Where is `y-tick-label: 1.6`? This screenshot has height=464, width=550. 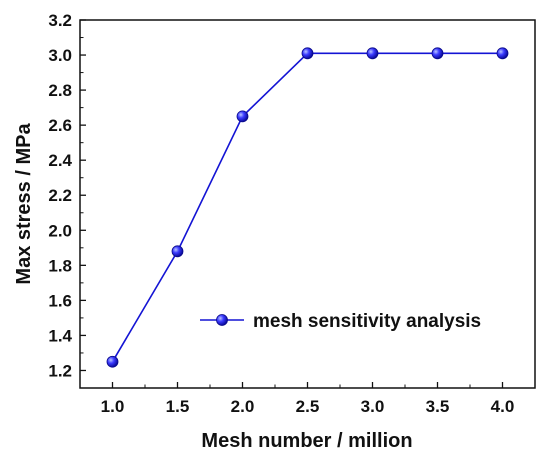
y-tick-label: 1.6 is located at coordinates (60, 300).